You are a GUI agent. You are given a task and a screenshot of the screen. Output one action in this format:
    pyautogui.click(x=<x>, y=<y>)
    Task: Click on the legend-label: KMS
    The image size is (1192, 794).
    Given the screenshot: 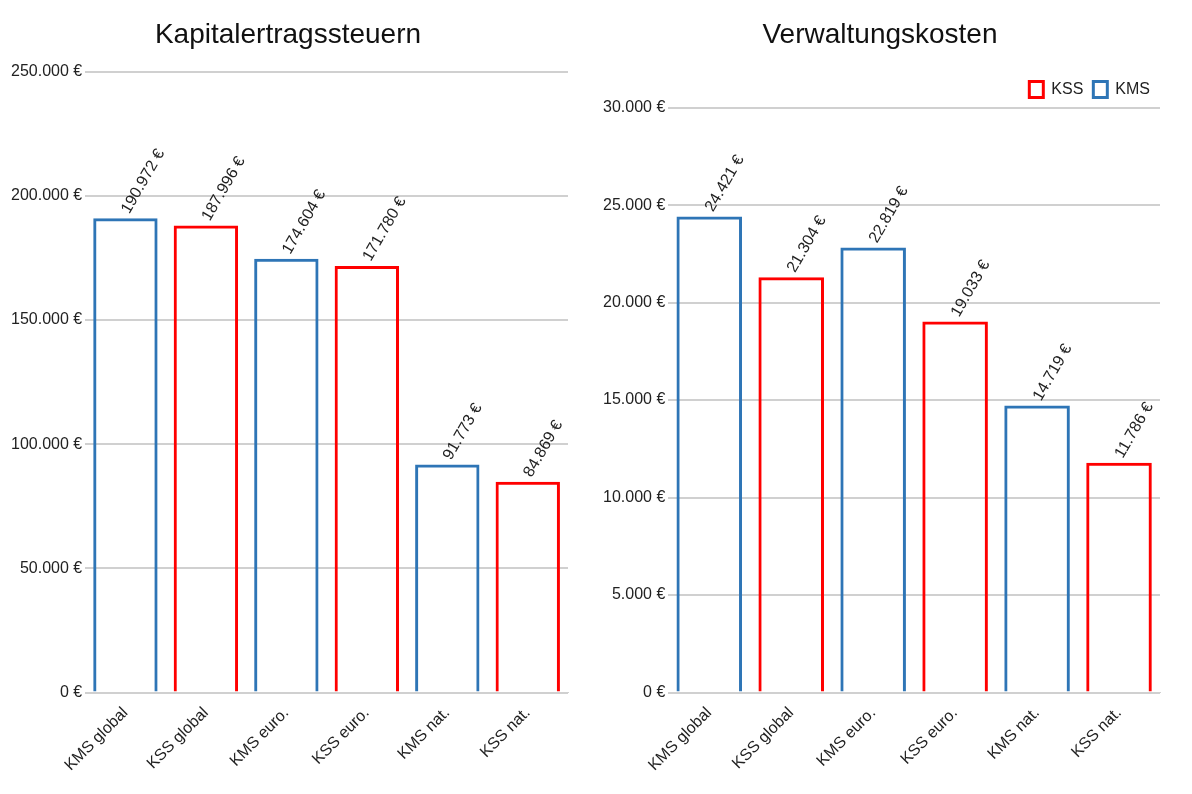 What is the action you would take?
    pyautogui.click(x=1132, y=89)
    